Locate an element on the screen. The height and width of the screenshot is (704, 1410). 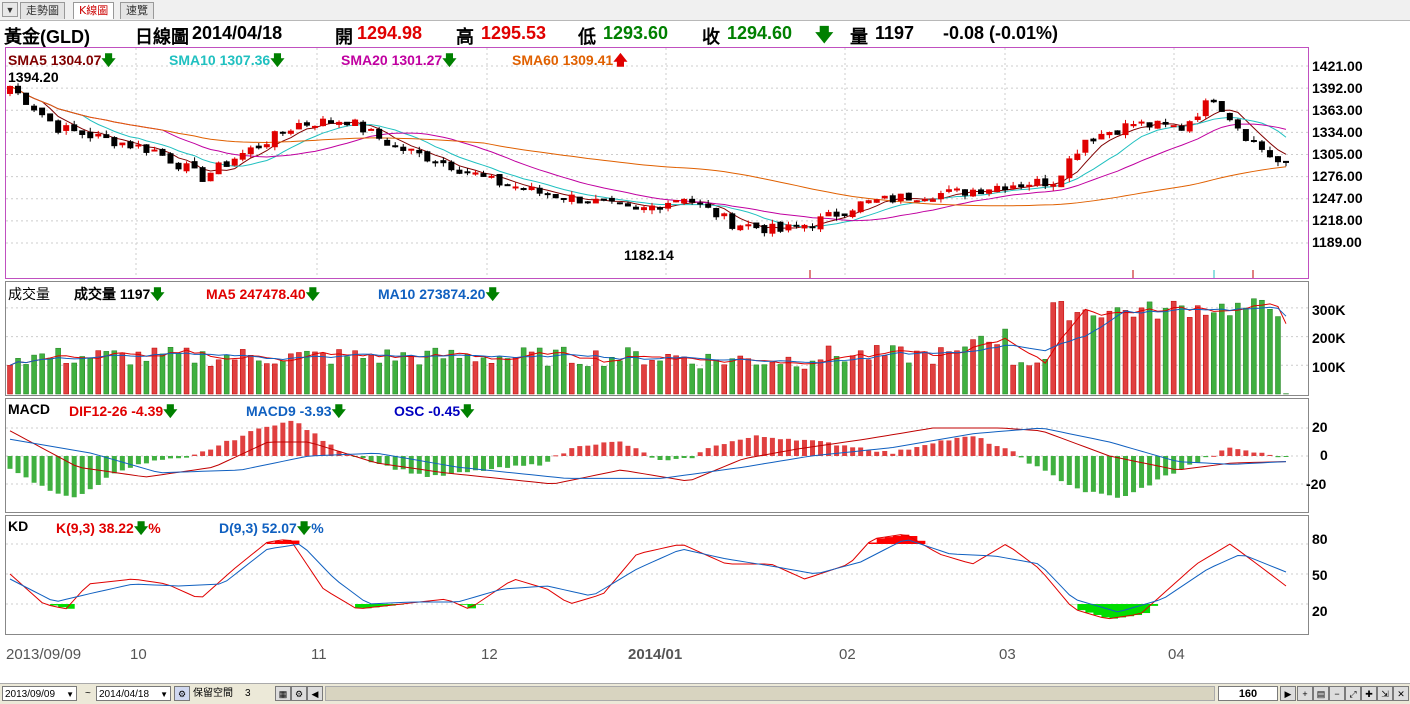
tab-trend: 走勢圖 is located at coordinates (42, 10).